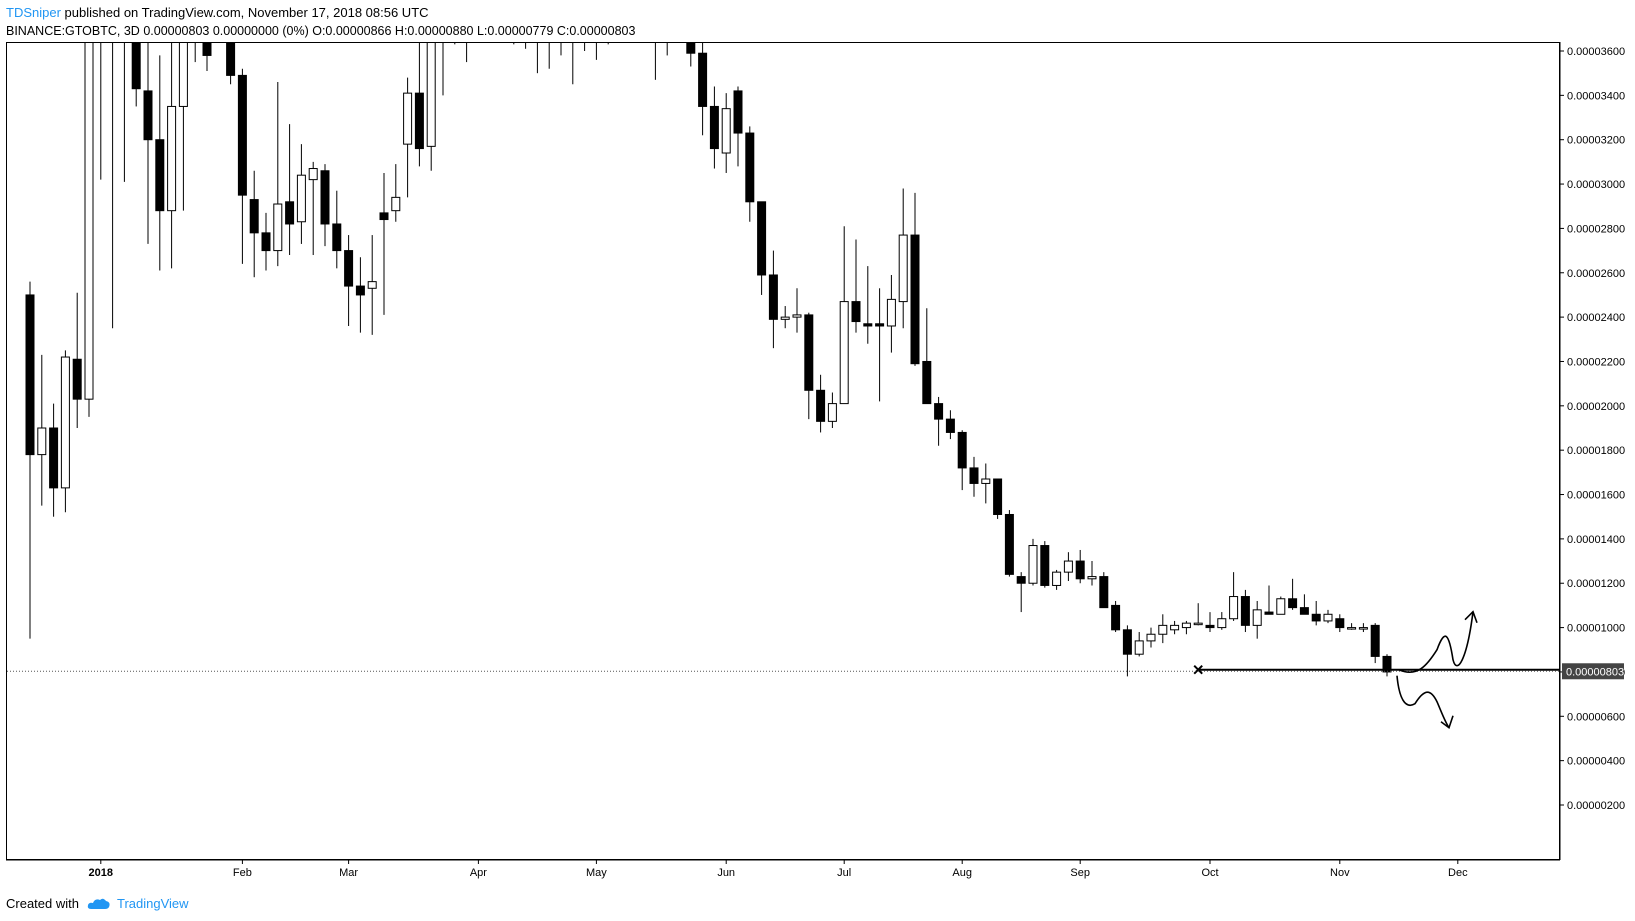 The image size is (1635, 921). Describe the element at coordinates (1596, 496) in the screenshot. I see `y-tick-label: 0.00001600` at that location.